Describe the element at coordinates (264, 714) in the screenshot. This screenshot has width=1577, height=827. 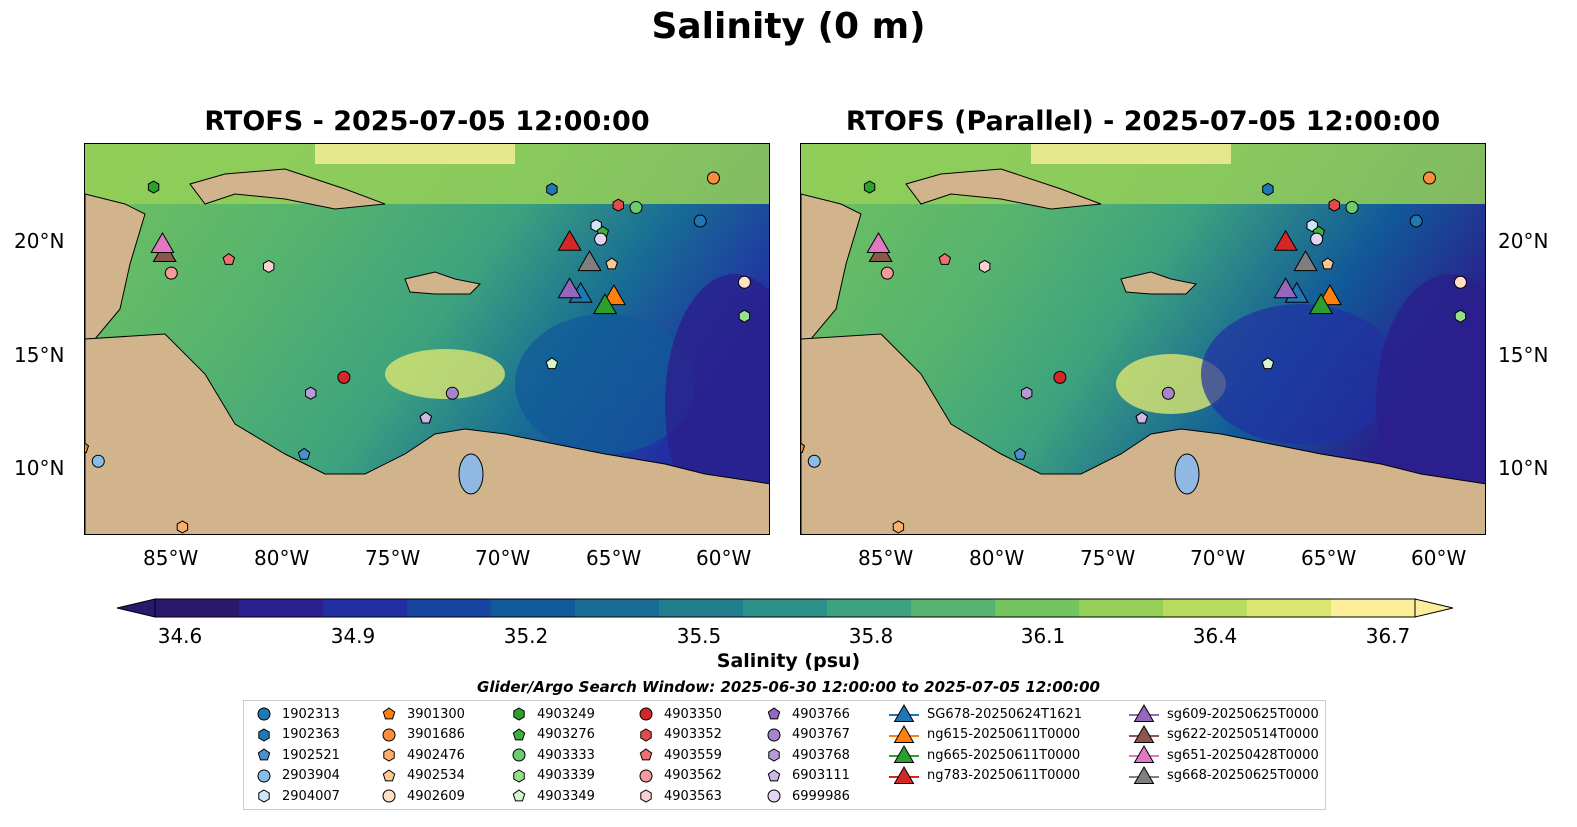
I see `legend-1902313-swatch` at that location.